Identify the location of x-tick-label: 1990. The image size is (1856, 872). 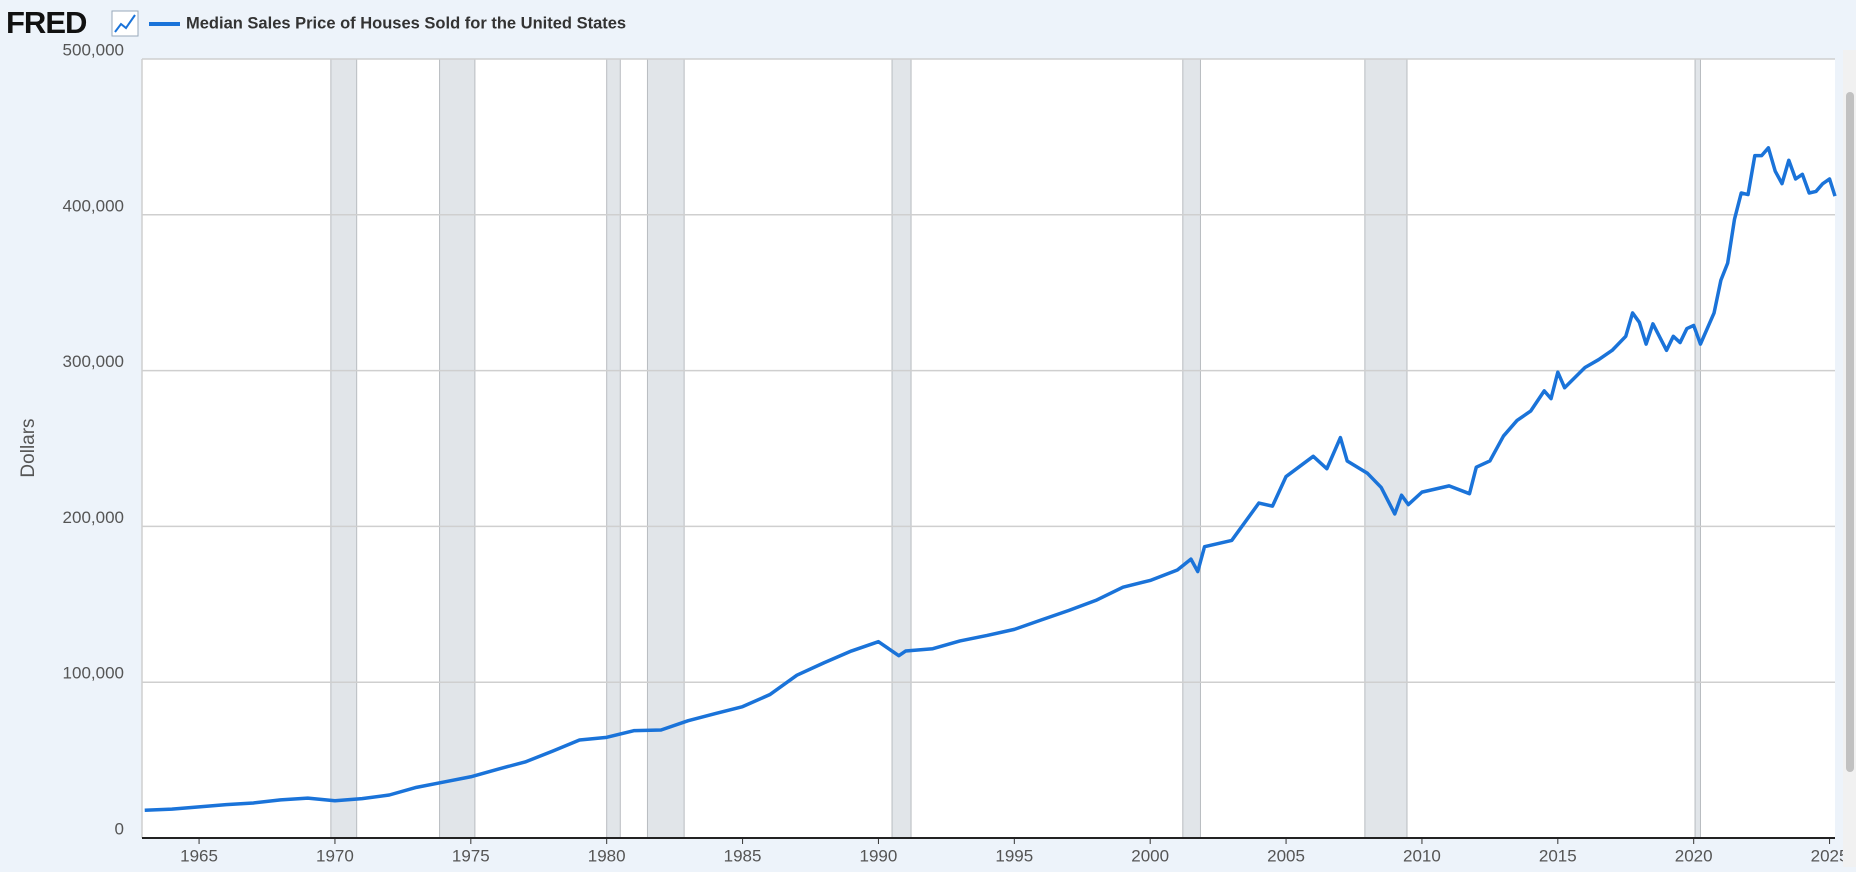
(879, 855).